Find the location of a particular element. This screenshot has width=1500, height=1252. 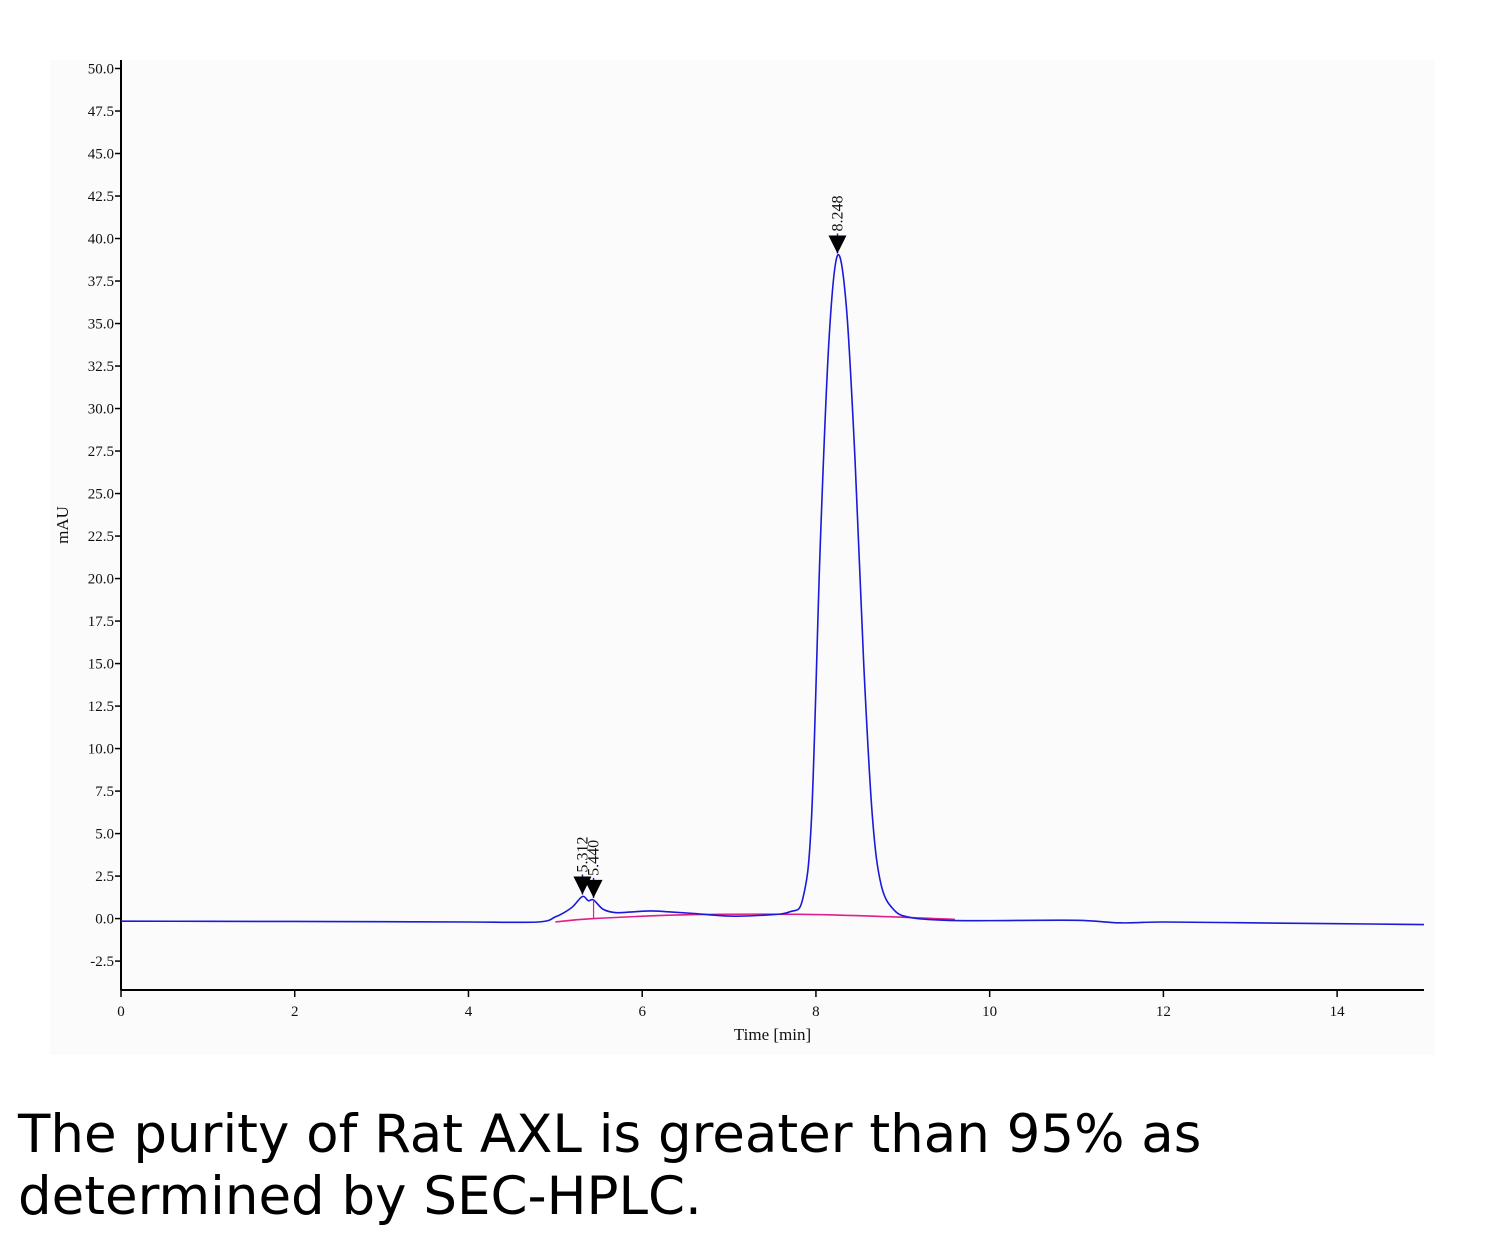

peak-label: 5.440 is located at coordinates (594, 858).